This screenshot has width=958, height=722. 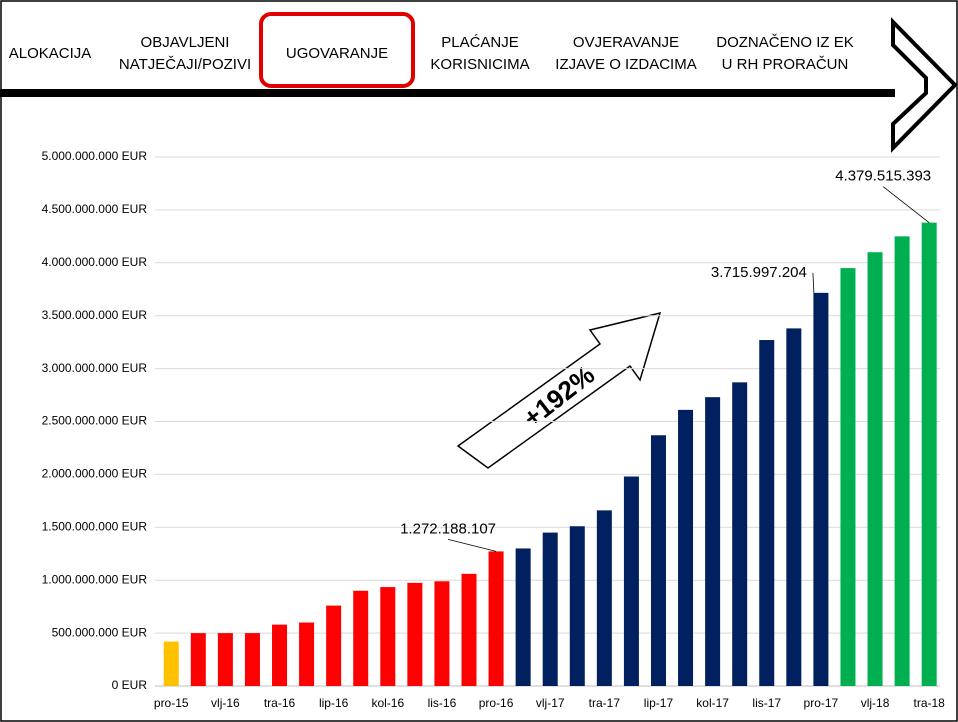 What do you see at coordinates (929, 703) in the screenshot?
I see `x-tick-label: tra-18` at bounding box center [929, 703].